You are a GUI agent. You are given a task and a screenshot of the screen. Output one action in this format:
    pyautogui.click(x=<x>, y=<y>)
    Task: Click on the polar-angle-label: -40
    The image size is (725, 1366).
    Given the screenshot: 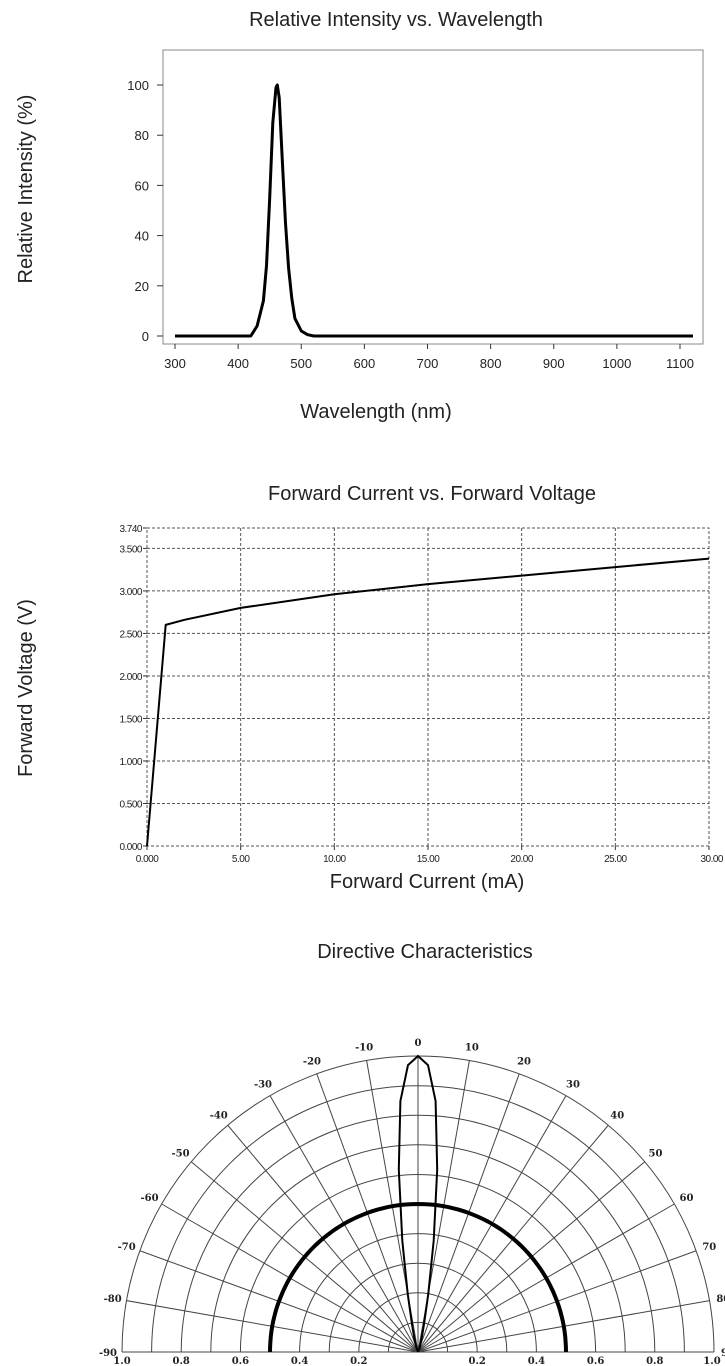 What is the action you would take?
    pyautogui.click(x=219, y=1116)
    